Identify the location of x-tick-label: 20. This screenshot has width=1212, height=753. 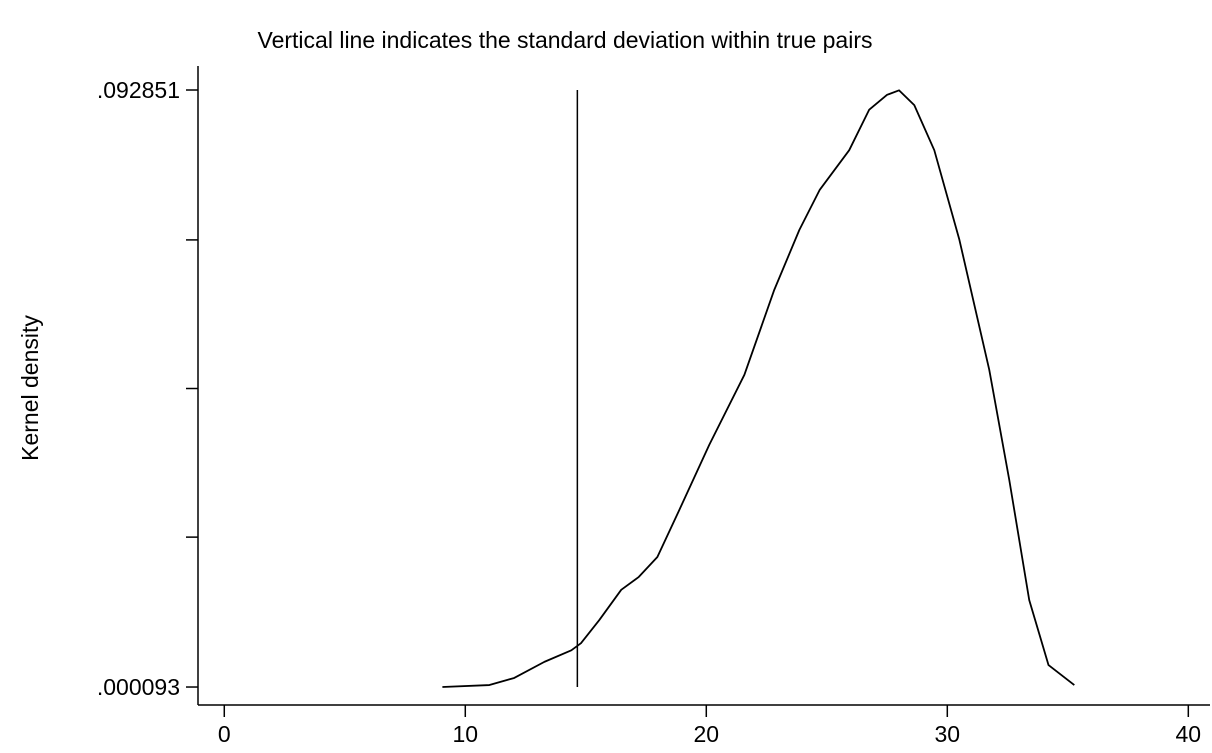
(706, 734).